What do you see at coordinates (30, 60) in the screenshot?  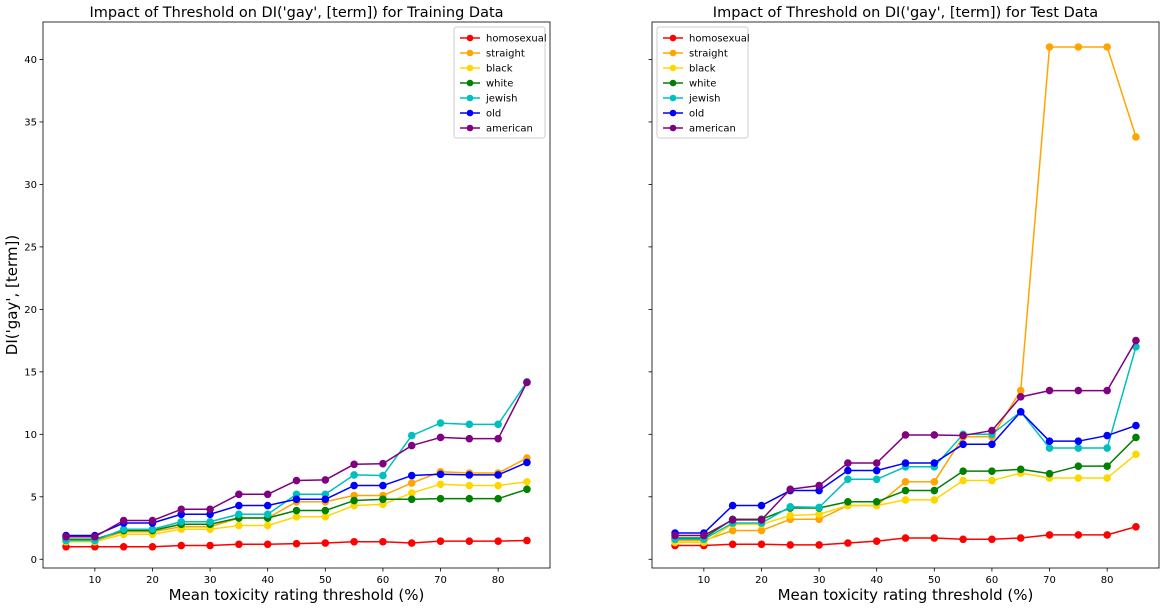 I see `y-tick-label: 40` at bounding box center [30, 60].